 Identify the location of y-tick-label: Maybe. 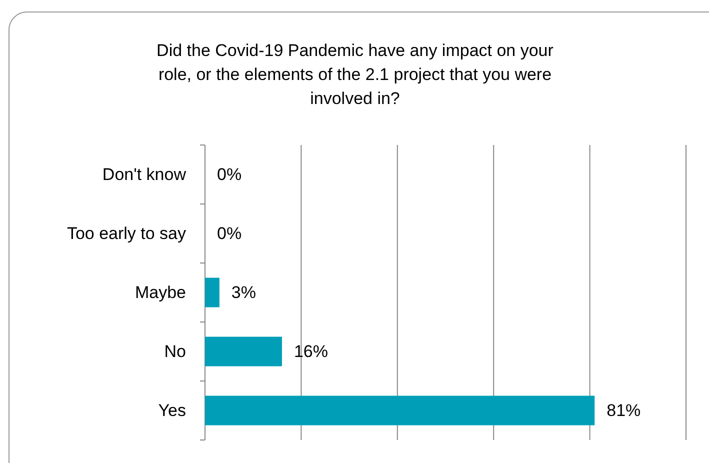
(160, 292).